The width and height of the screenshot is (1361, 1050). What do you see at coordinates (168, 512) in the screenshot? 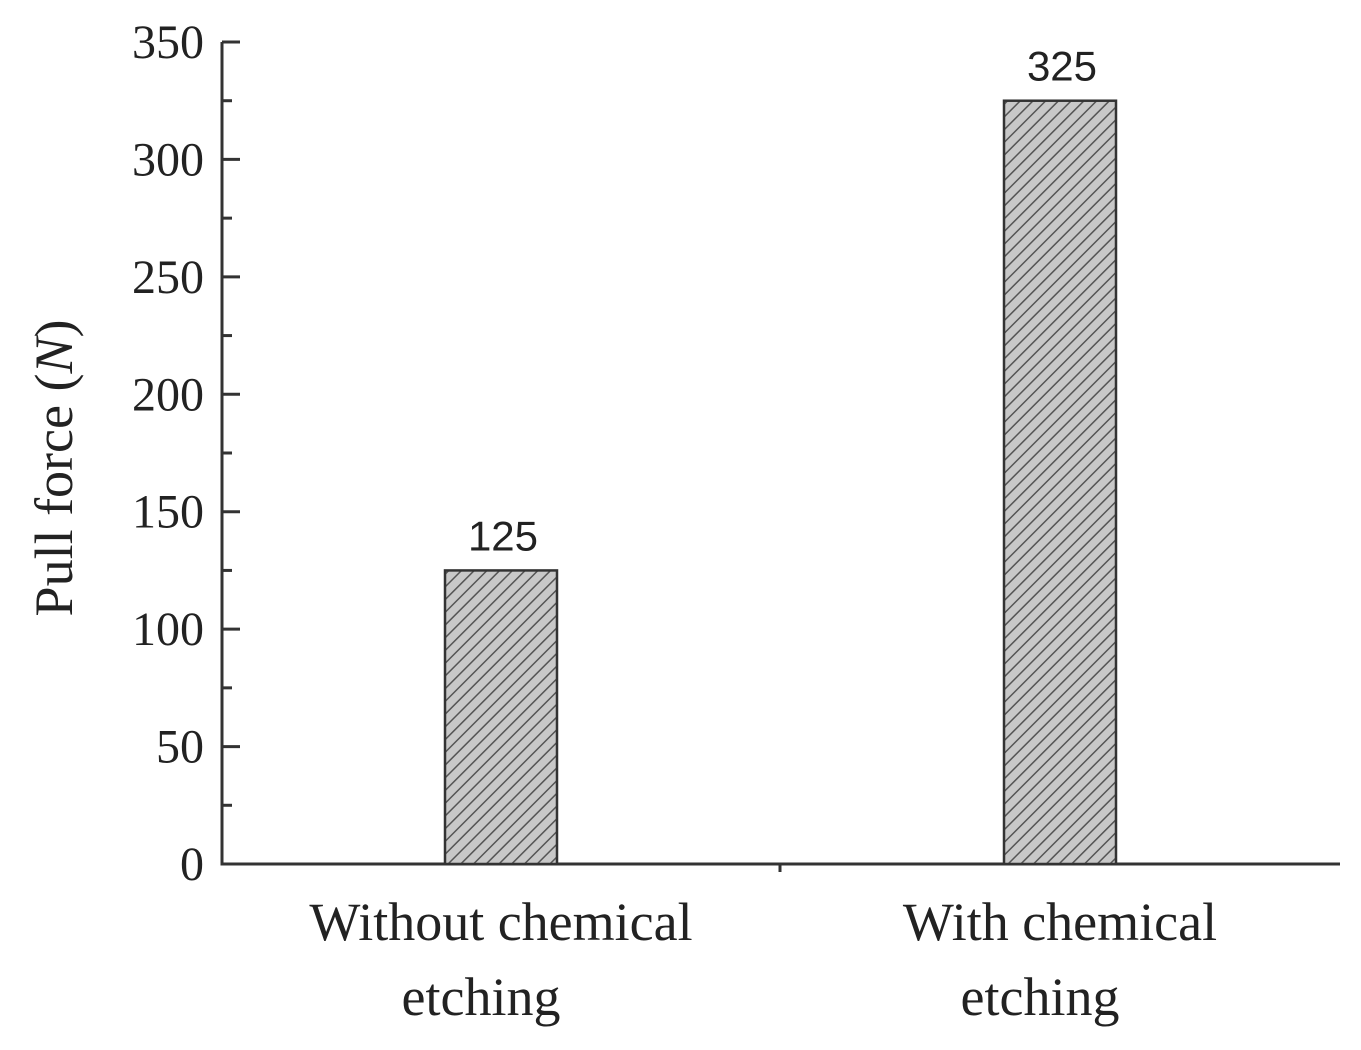
I see `y-tick-label: 150` at bounding box center [168, 512].